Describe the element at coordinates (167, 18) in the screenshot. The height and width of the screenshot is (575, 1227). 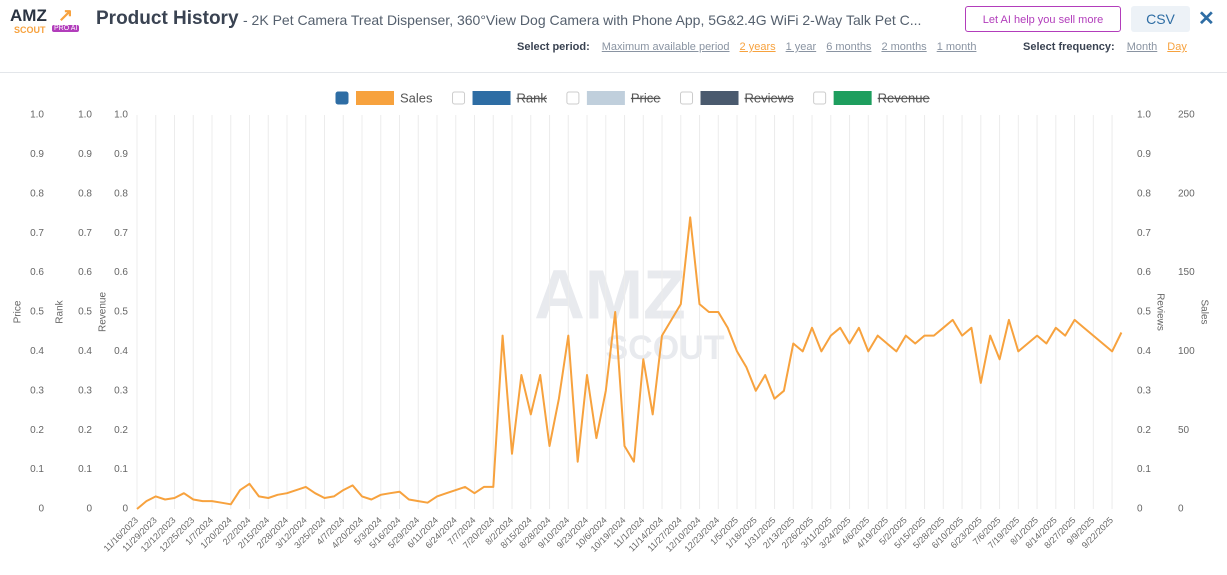
I see `title: Product History` at that location.